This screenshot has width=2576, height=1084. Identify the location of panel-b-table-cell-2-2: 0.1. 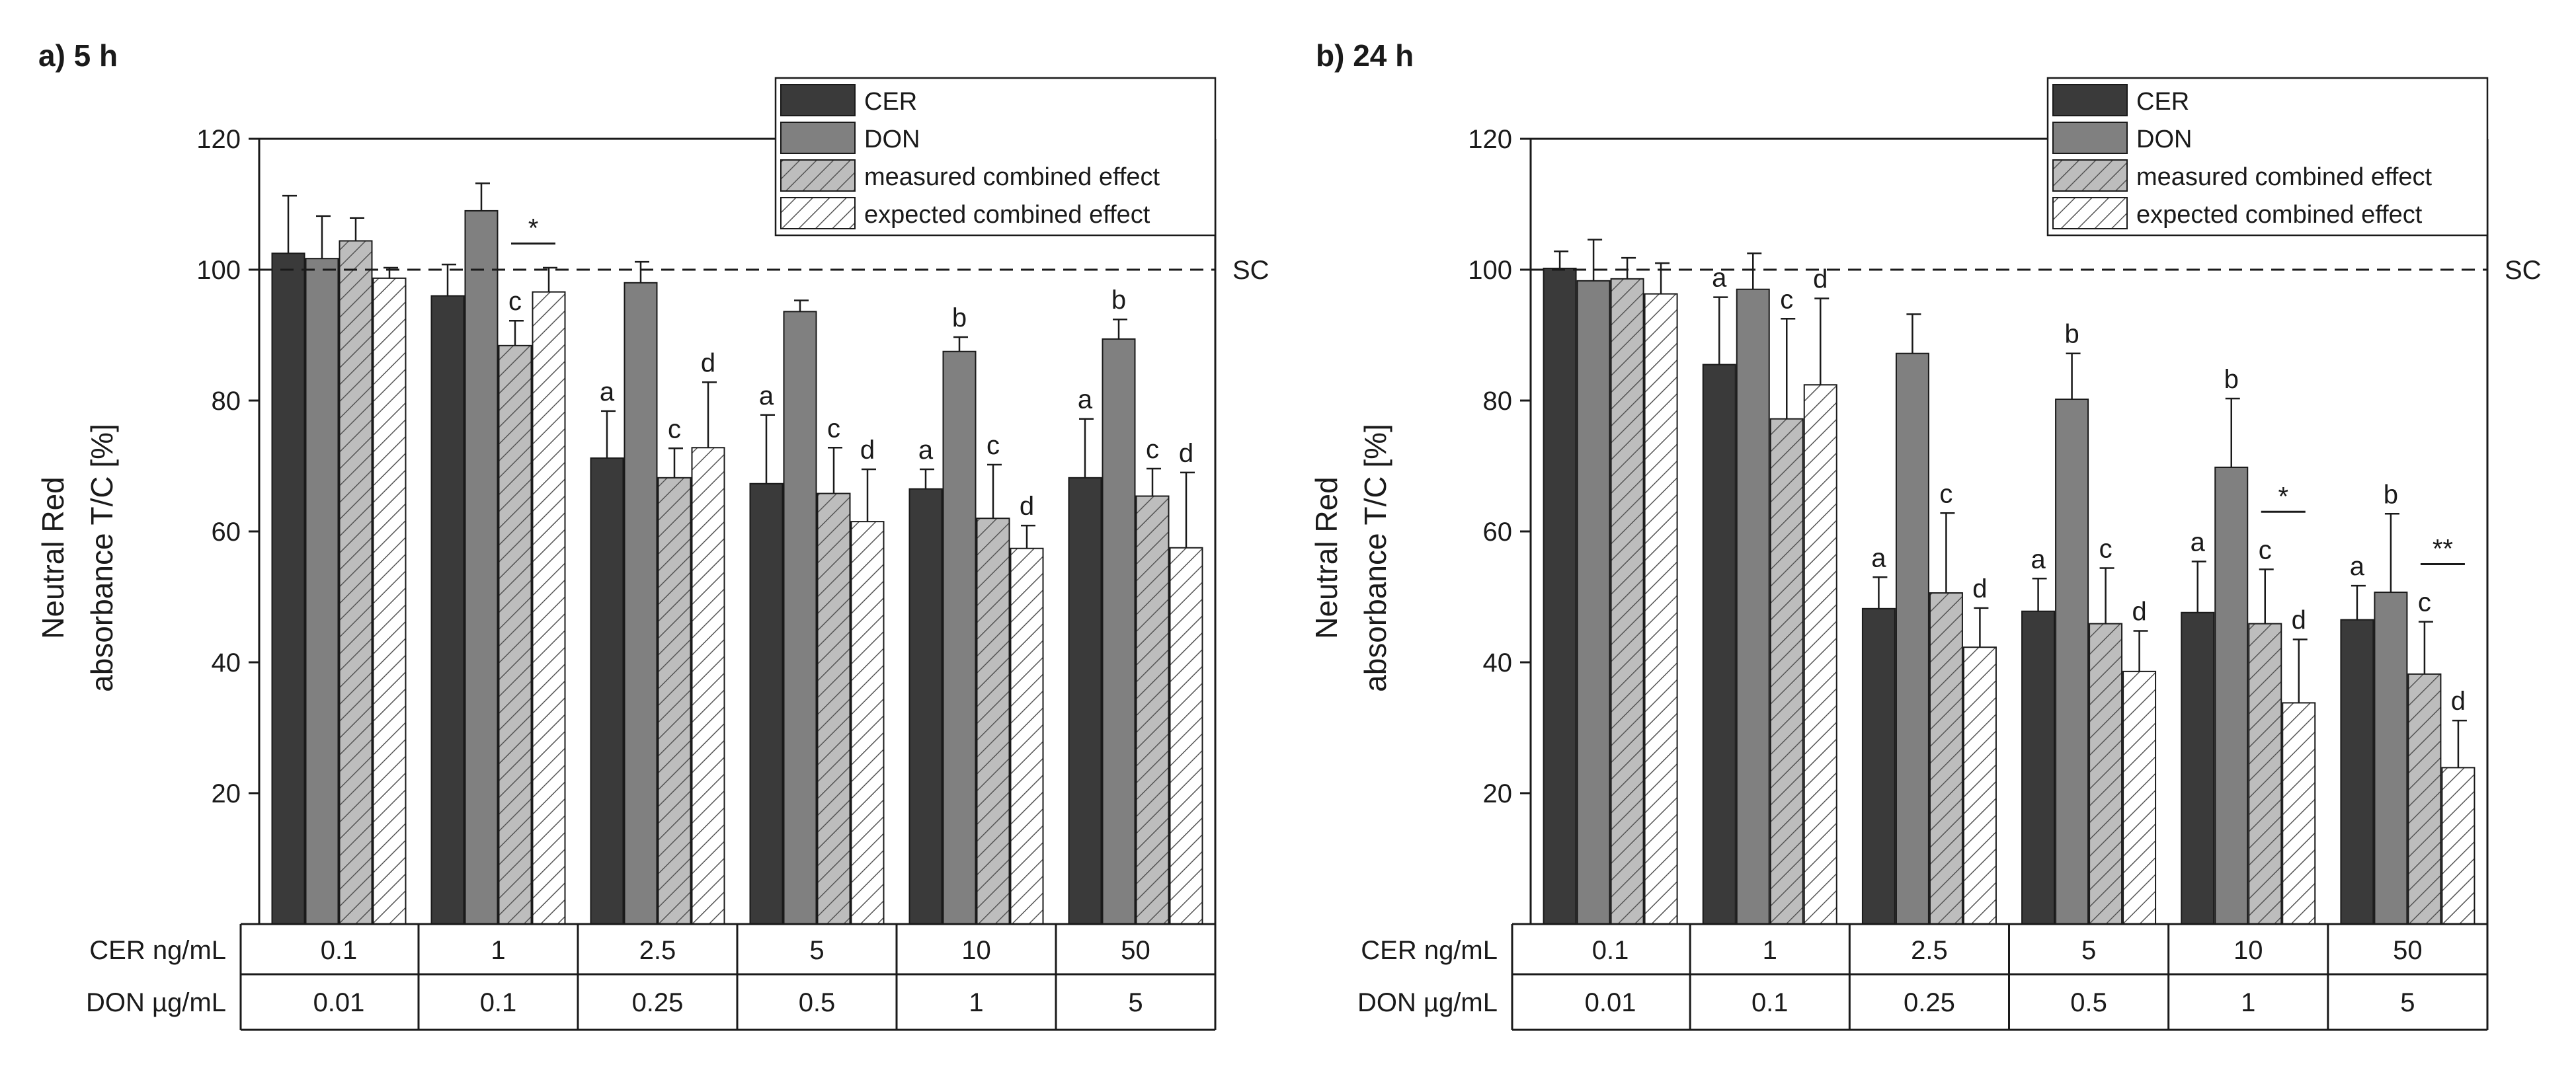
(1770, 1003).